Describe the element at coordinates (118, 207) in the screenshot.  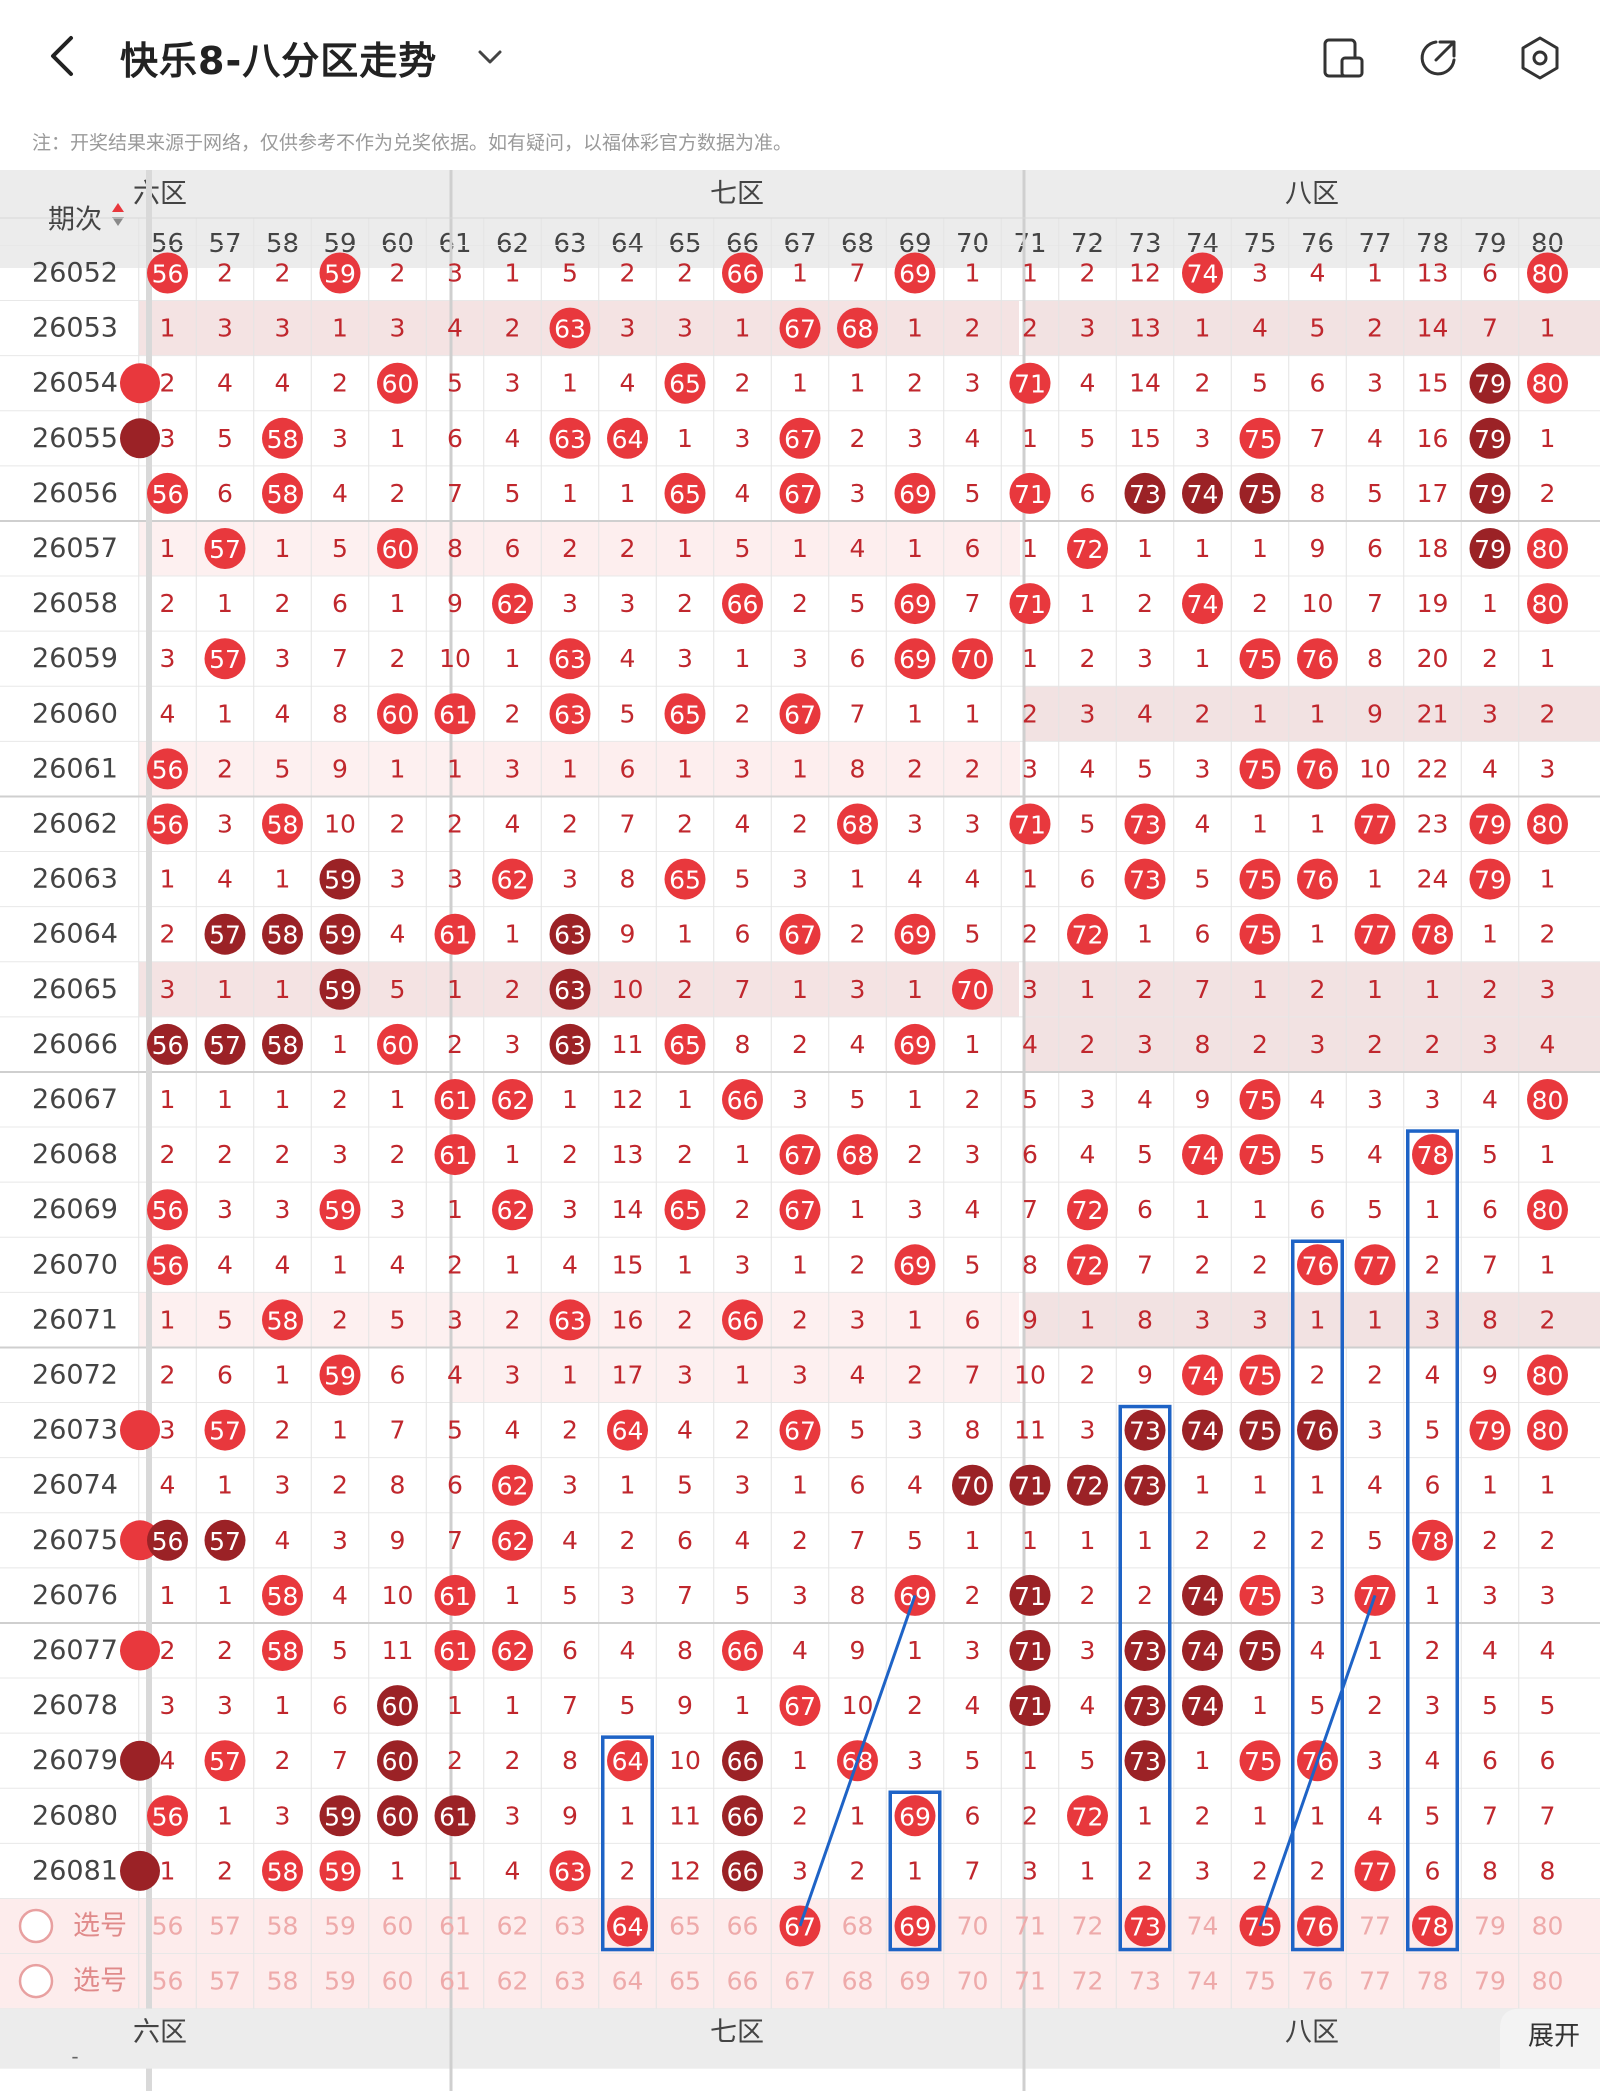
I see `sort-up-icon` at that location.